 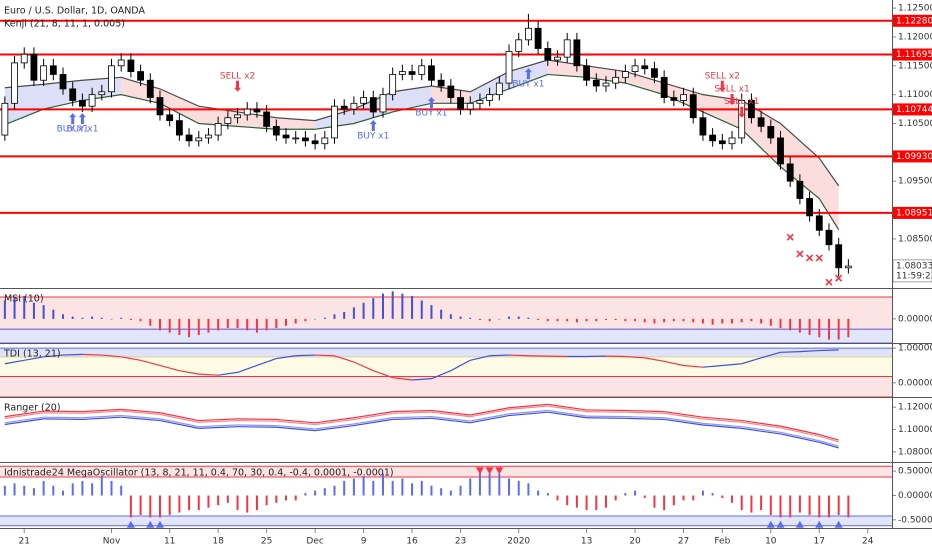 I want to click on level-tag, so click(x=912, y=109).